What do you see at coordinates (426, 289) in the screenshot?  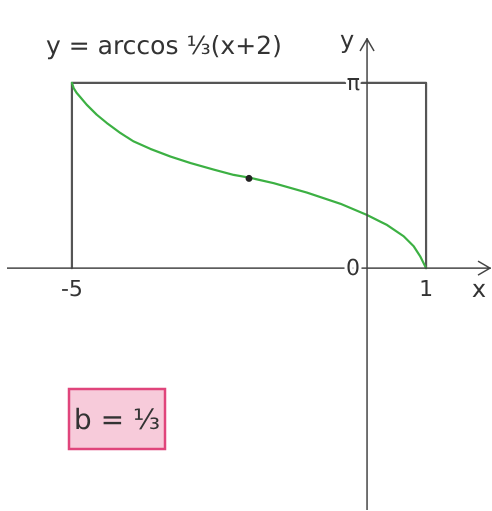 I see `x-tick-label: 1` at bounding box center [426, 289].